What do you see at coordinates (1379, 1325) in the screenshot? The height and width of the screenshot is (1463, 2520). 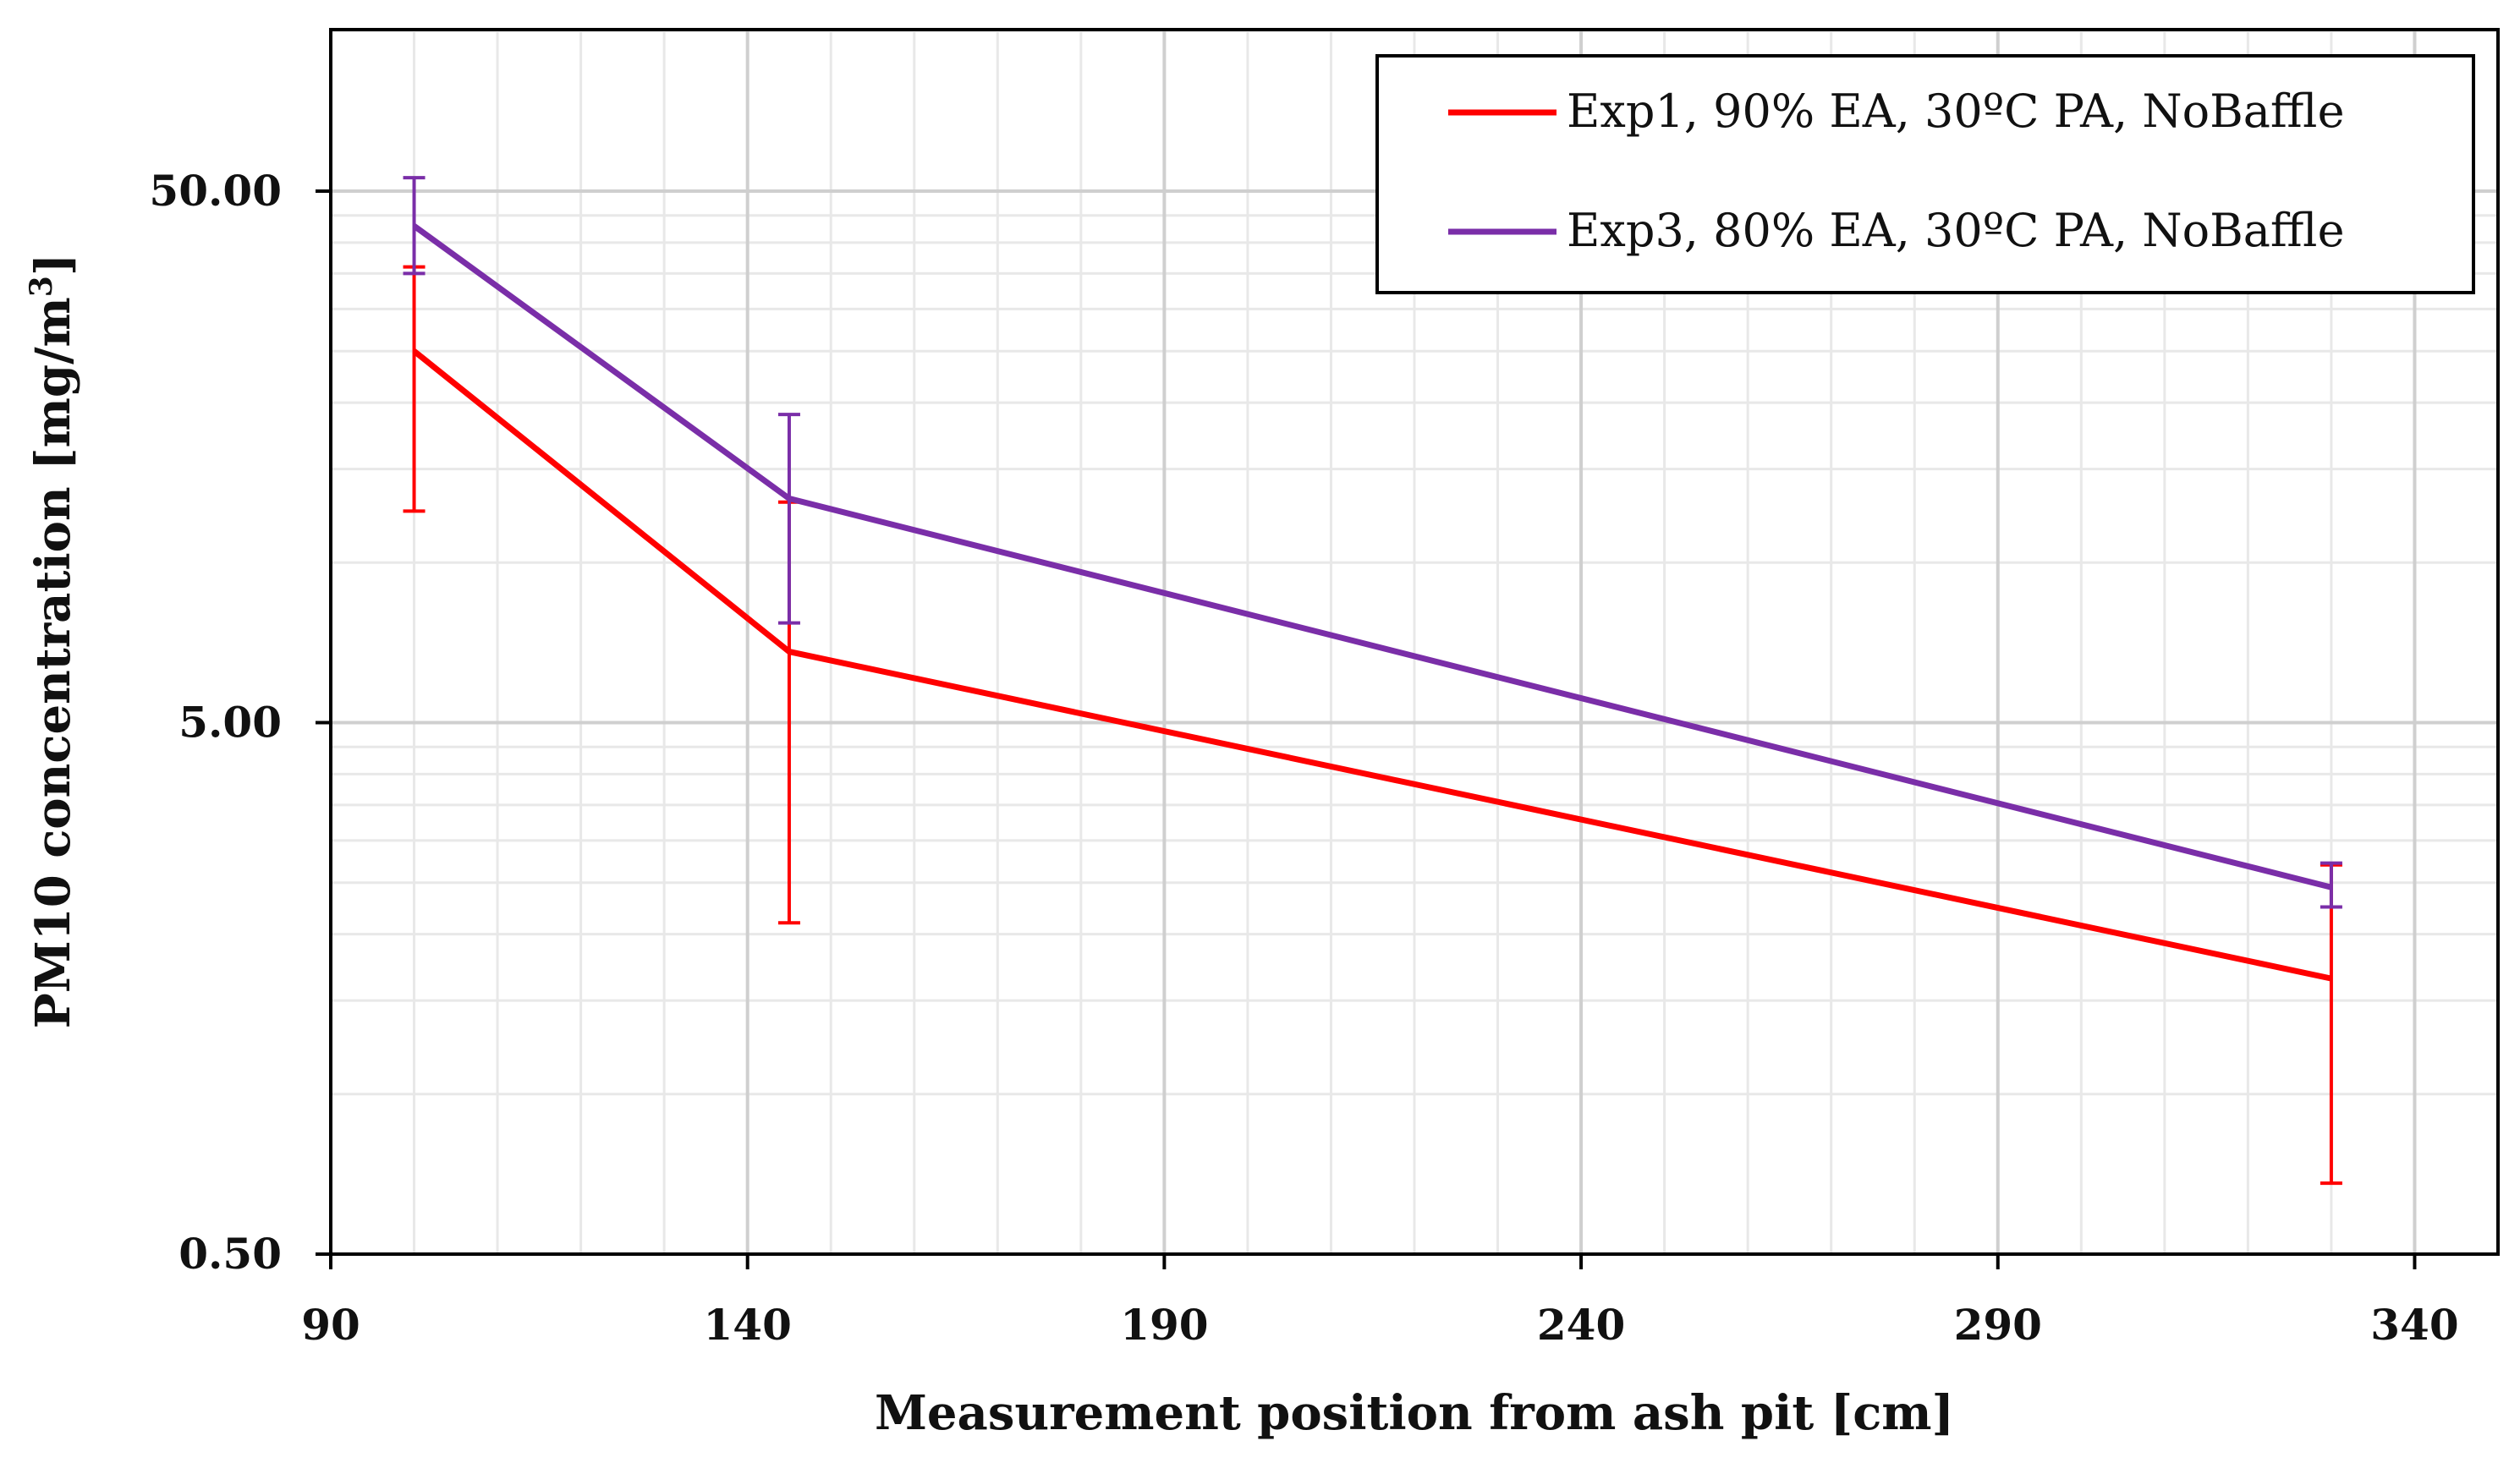 I see `x-tick-labels: 90 140 190 240 290 340` at bounding box center [1379, 1325].